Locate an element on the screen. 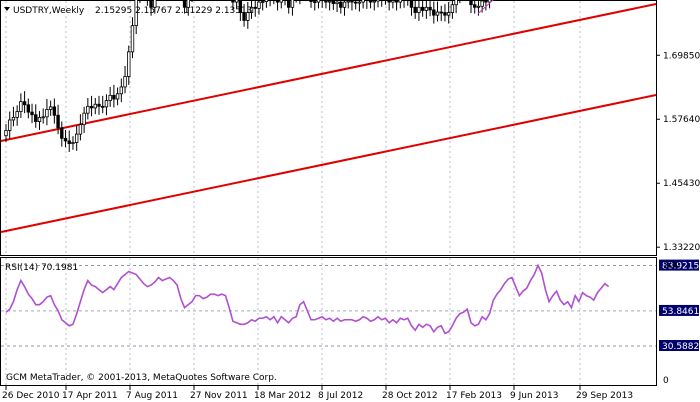 This screenshot has width=700, height=402. time-tick-label: 17 Feb 2013 is located at coordinates (474, 396).